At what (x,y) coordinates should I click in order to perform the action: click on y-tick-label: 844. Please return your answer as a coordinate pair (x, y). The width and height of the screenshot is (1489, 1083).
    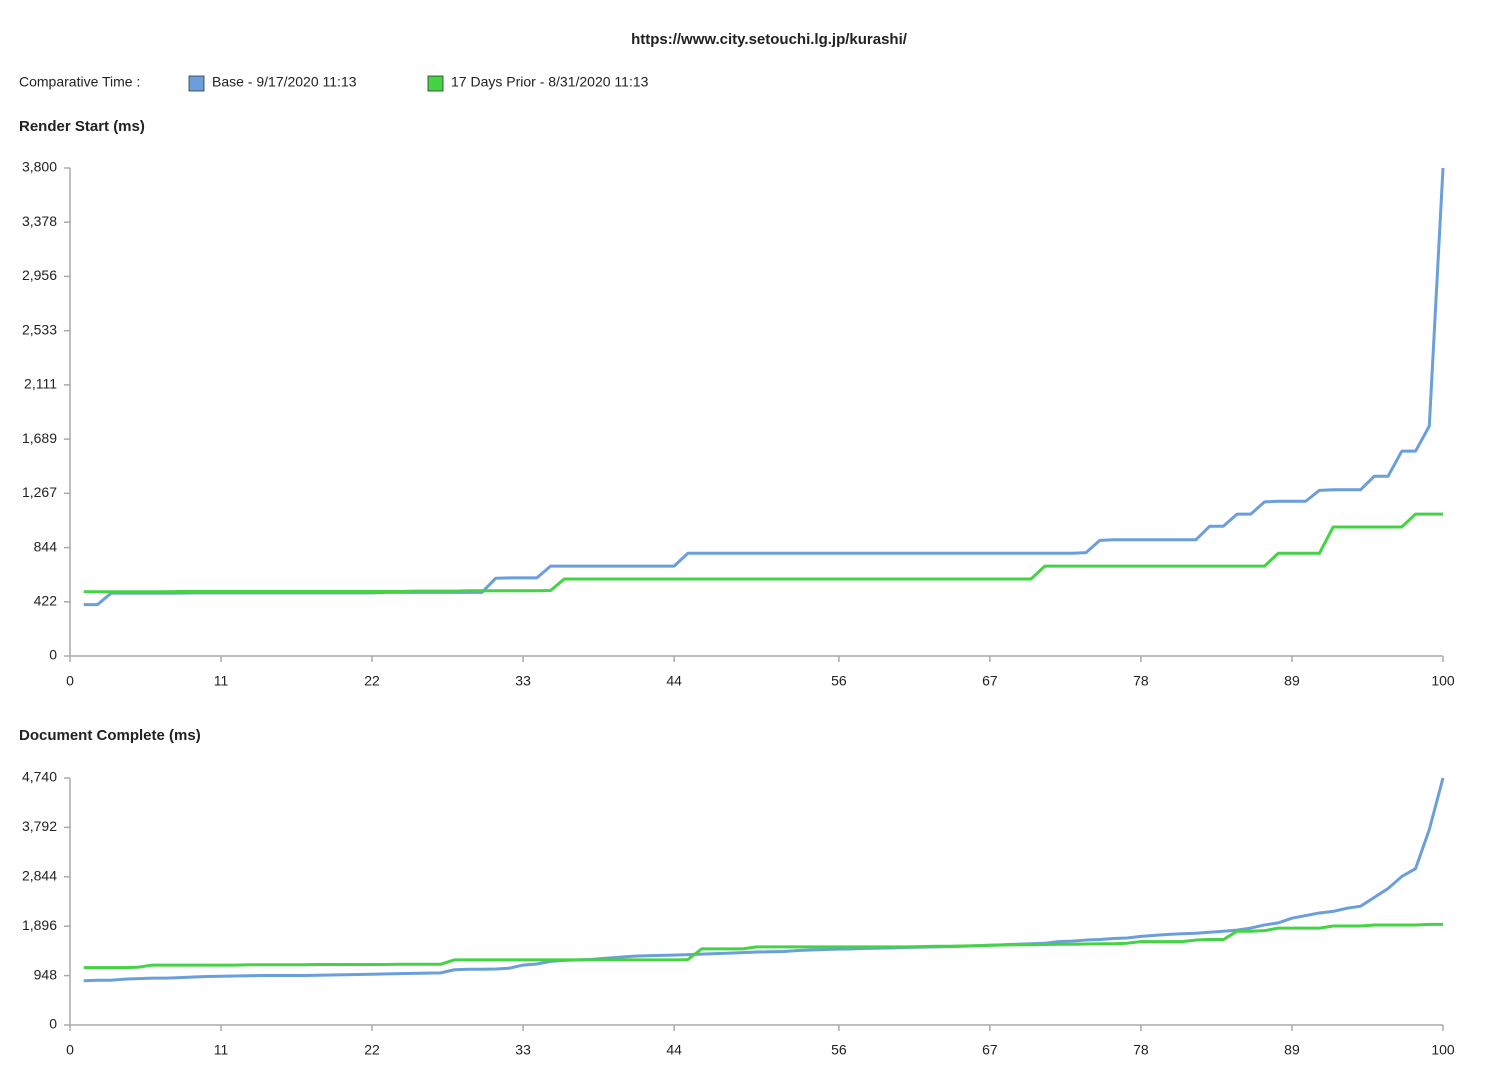
    Looking at the image, I should click on (46, 546).